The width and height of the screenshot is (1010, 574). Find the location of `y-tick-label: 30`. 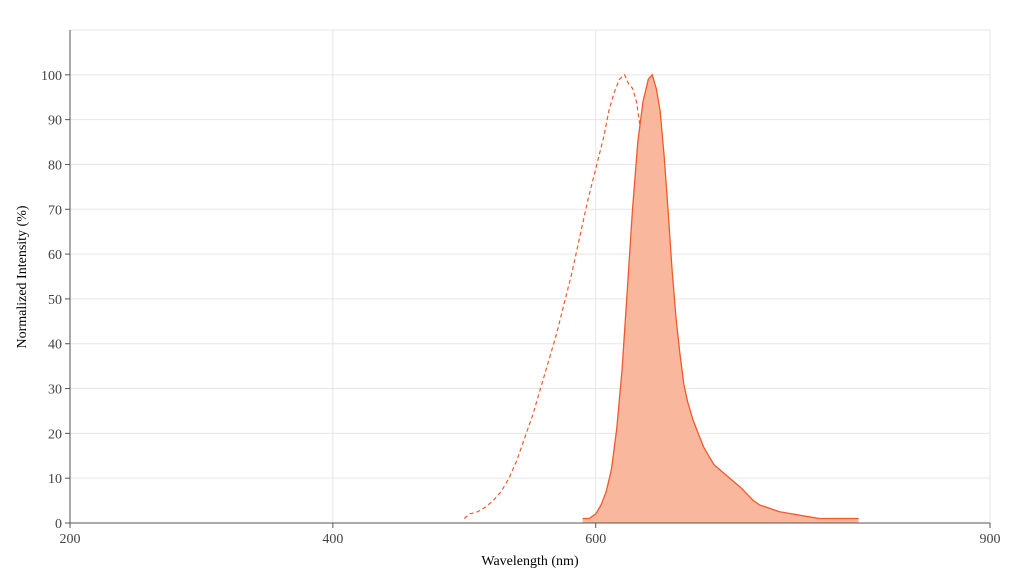

y-tick-label: 30 is located at coordinates (55, 390).